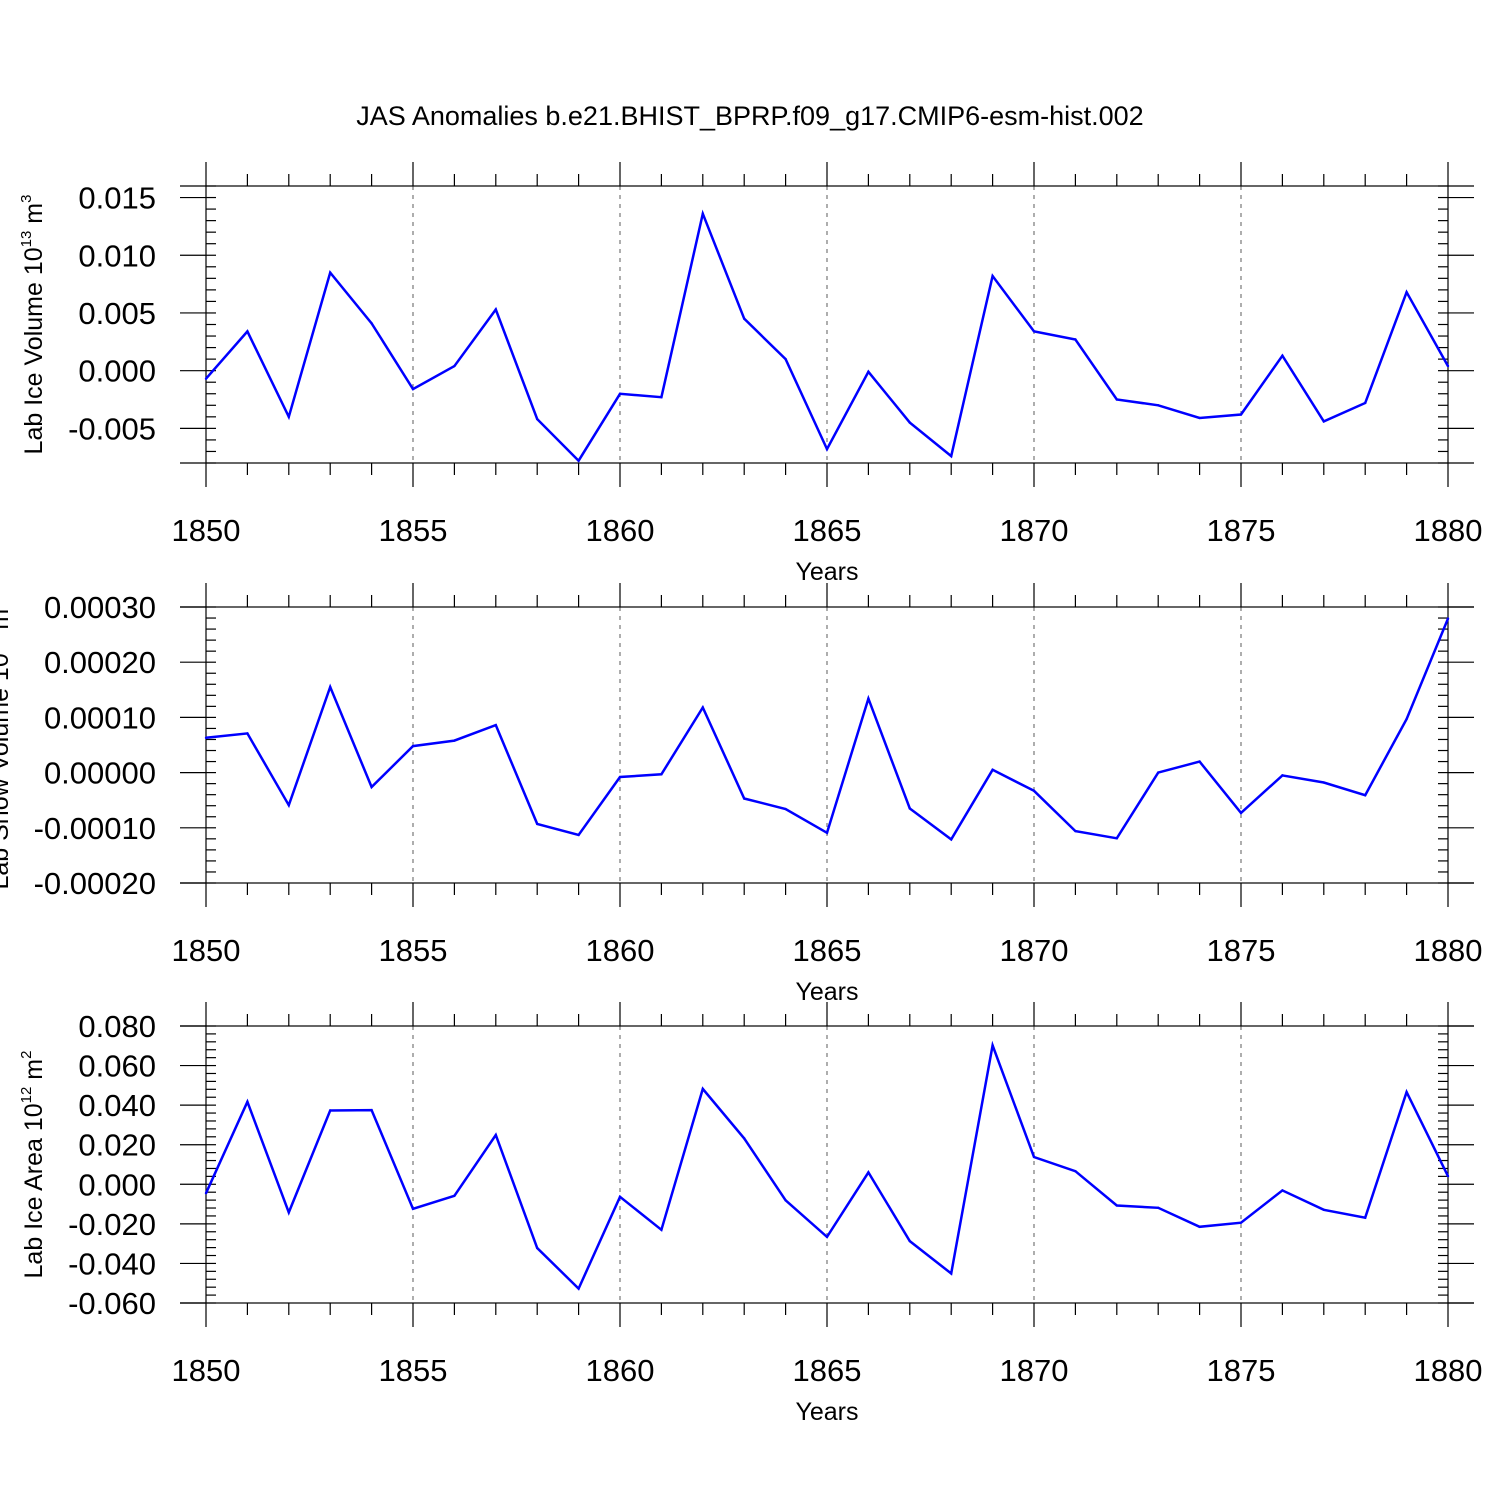  What do you see at coordinates (117, 255) in the screenshot?
I see `y-tick-label: 0.010` at bounding box center [117, 255].